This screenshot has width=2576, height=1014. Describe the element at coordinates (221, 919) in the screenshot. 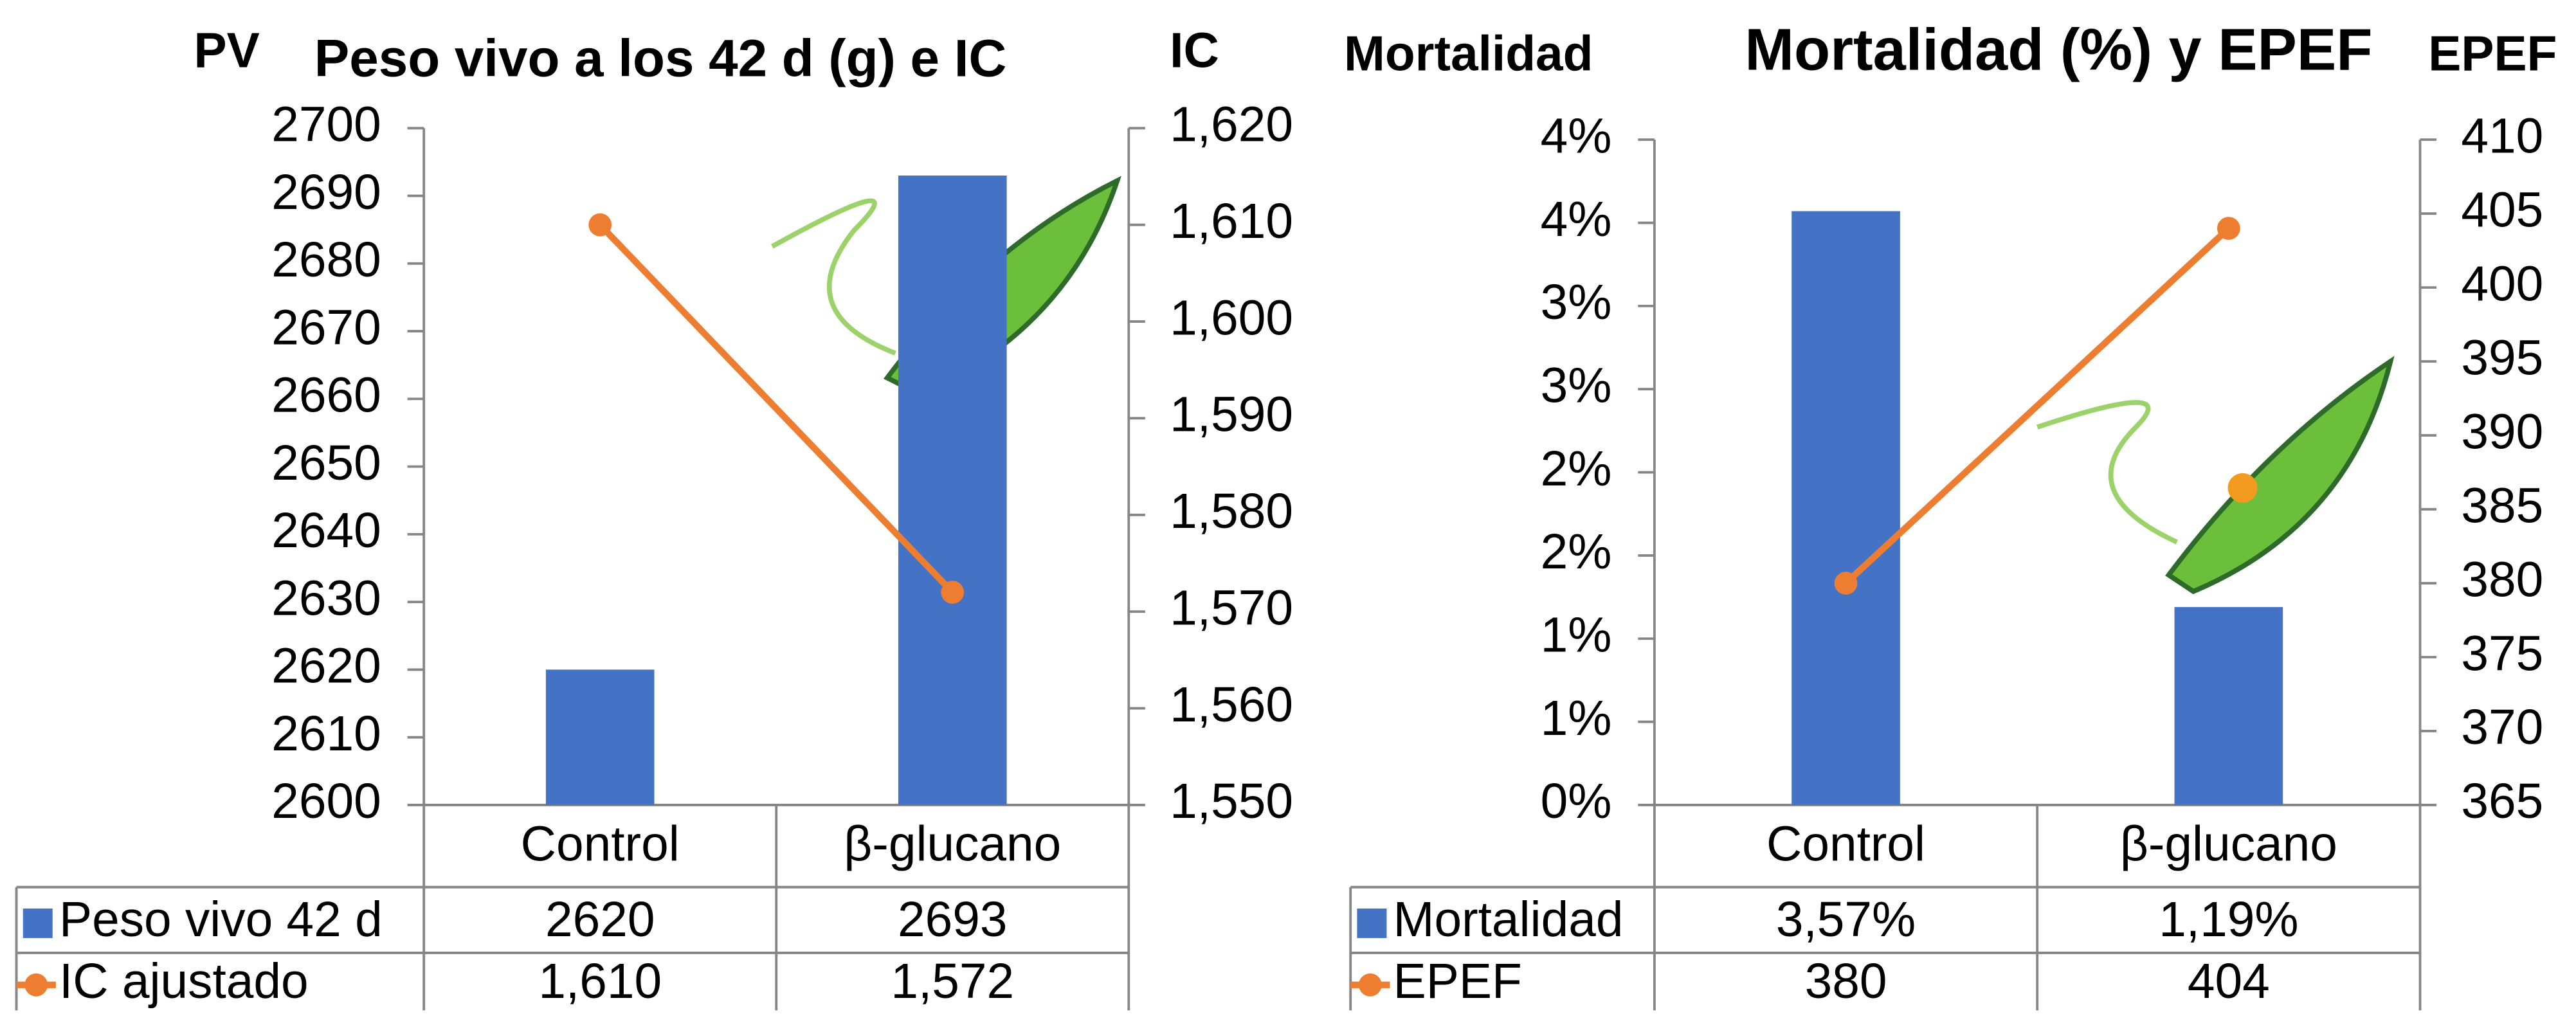

I see `legend-label: Peso vivo 42 d` at that location.